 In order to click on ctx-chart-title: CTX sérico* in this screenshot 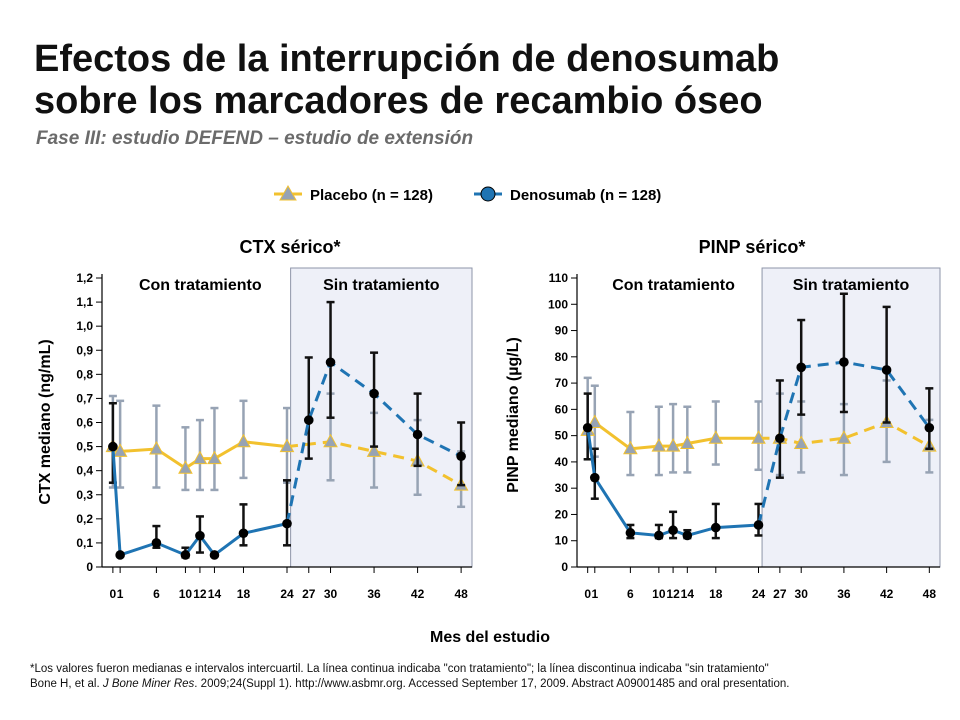, I will do `click(289, 247)`.